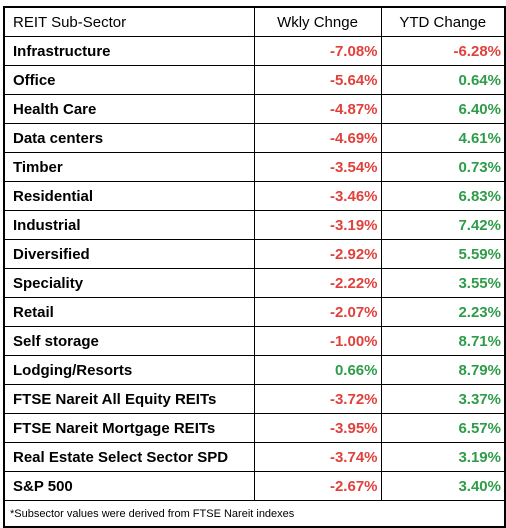 The height and width of the screenshot is (528, 506). I want to click on header-row: REIT Sub-Sector Wkly Chnge YTD Change, so click(254, 21).